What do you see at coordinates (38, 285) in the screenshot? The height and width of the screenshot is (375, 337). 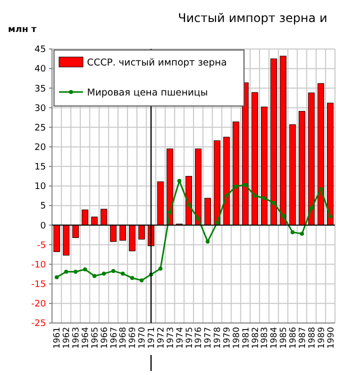 I see `y-tick-label: -15` at bounding box center [38, 285].